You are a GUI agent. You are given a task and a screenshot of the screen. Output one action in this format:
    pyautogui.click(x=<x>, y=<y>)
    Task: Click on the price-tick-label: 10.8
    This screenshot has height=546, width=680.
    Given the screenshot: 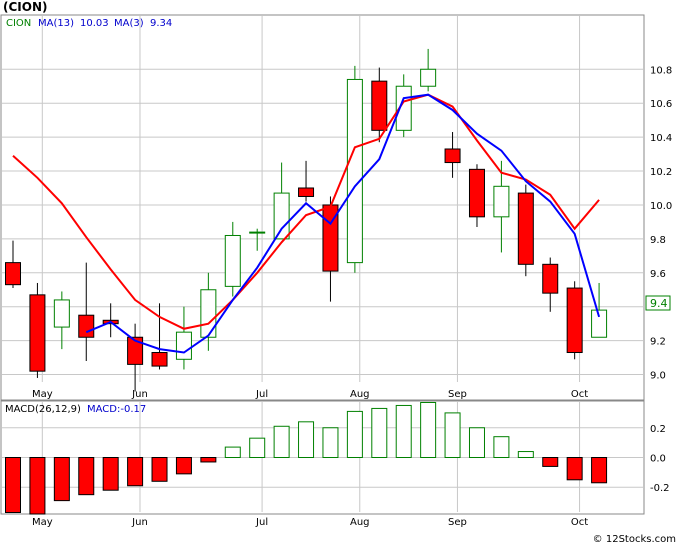 What is the action you would take?
    pyautogui.click(x=661, y=70)
    